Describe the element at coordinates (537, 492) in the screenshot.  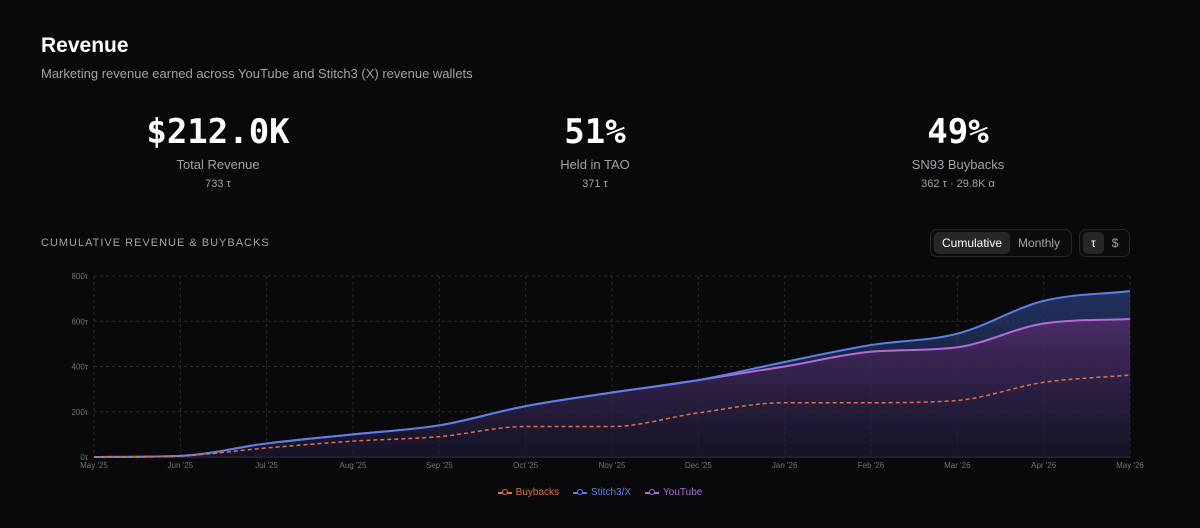
I see `legend-label: Buybacks` at that location.